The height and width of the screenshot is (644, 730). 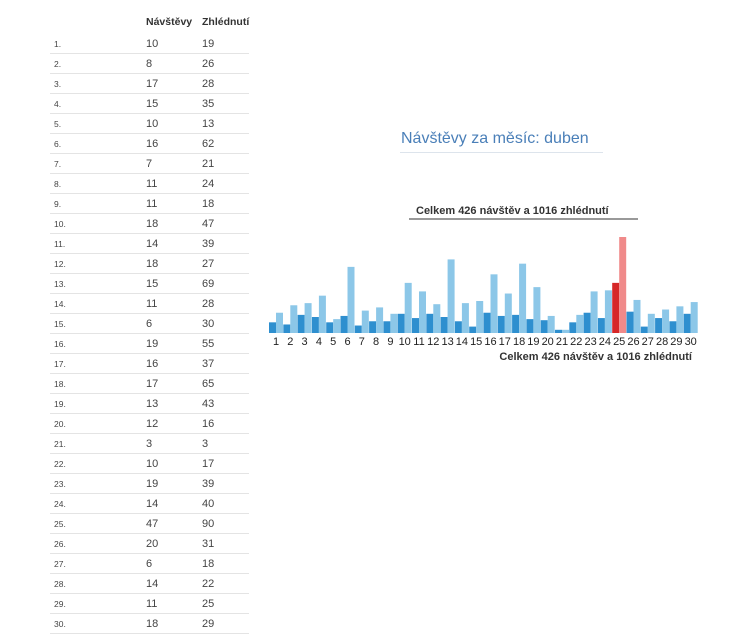 What do you see at coordinates (519, 342) in the screenshot?
I see `x-tick-label: 18` at bounding box center [519, 342].